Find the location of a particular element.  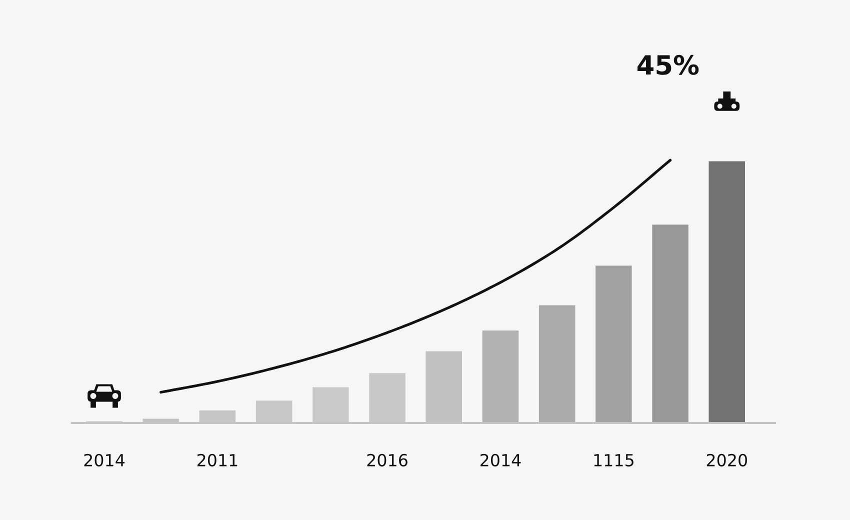

x-tick-label: 1115 is located at coordinates (614, 460).